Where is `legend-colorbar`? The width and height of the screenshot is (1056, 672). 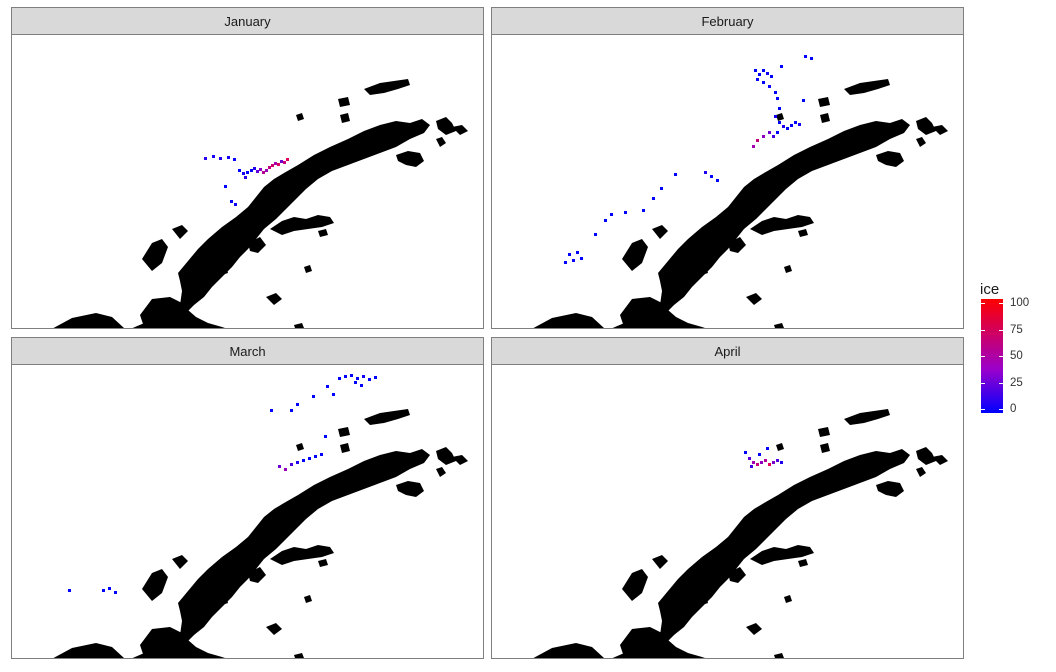 legend-colorbar is located at coordinates (992, 356).